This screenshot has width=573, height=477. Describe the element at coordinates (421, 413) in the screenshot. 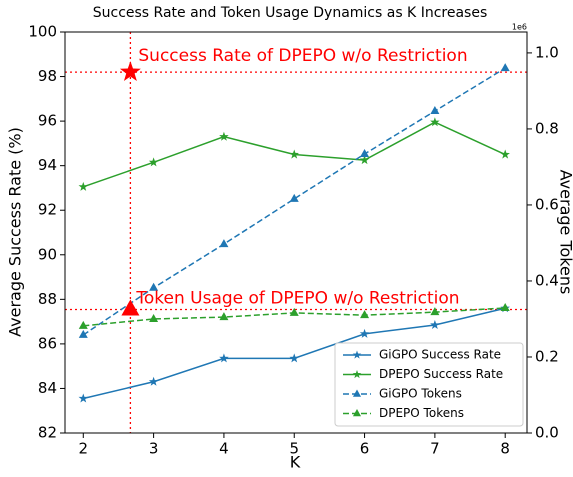

I see `legend-label: DPEPO Tokens` at that location.